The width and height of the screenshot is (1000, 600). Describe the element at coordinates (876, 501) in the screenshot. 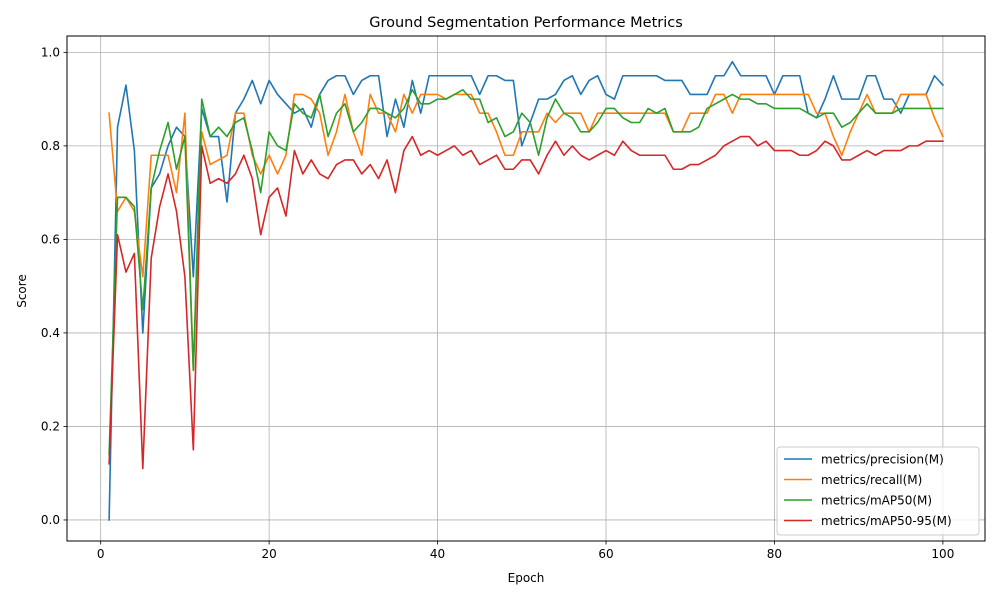

I see `legend-label: metrics/mAP50(M)` at that location.